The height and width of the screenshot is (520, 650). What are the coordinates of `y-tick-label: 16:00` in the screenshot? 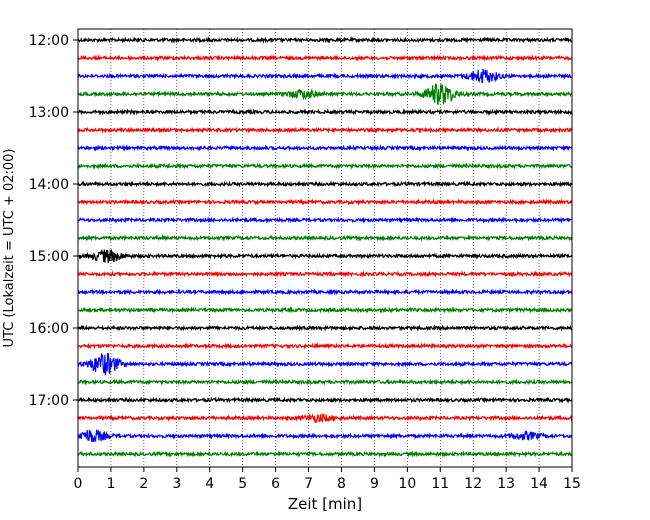 It's located at (49, 329).